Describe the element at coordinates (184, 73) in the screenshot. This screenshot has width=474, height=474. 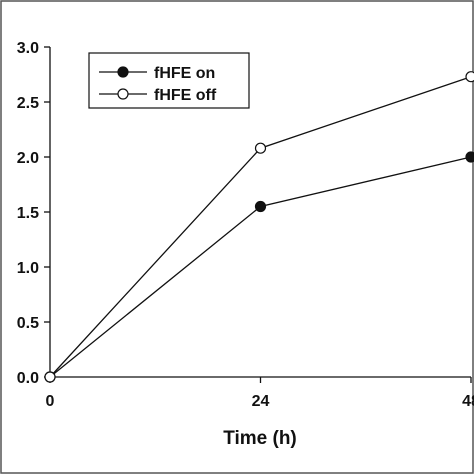
I see `legend-label: fHFE on` at that location.